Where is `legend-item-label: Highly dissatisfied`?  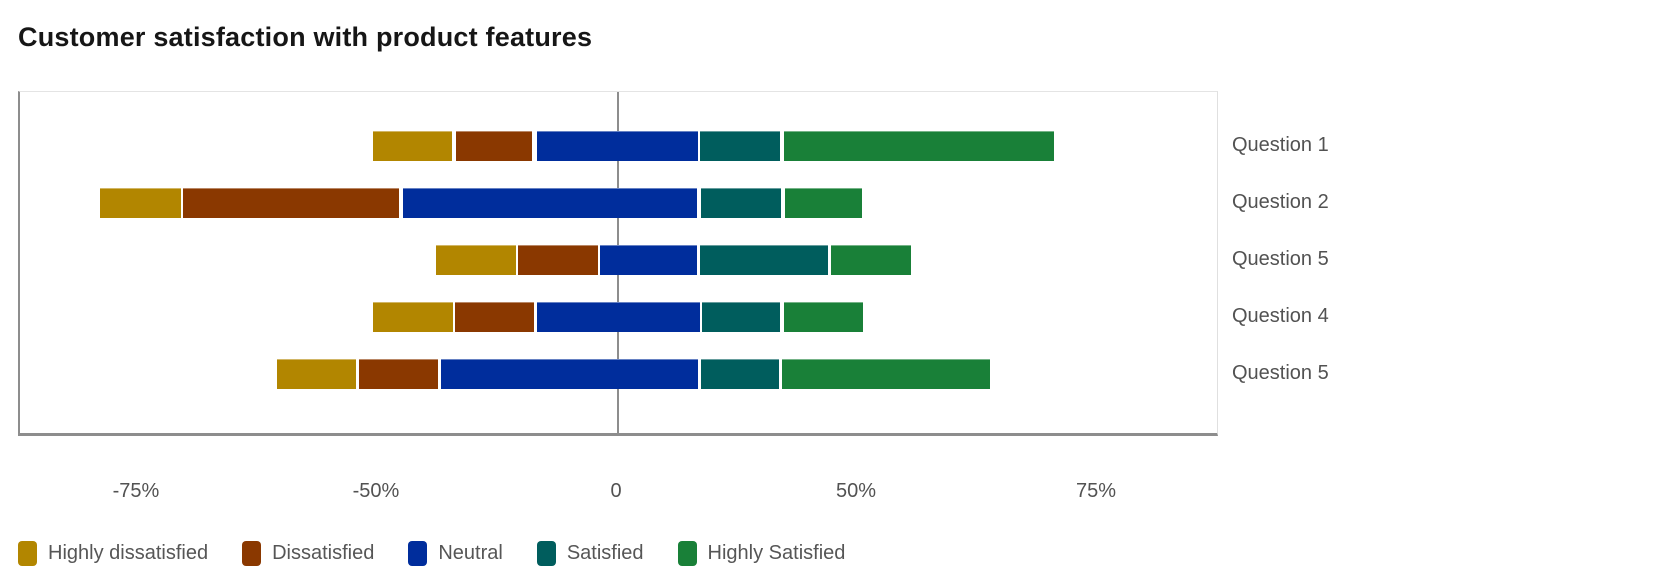 legend-item-label: Highly dissatisfied is located at coordinates (128, 553).